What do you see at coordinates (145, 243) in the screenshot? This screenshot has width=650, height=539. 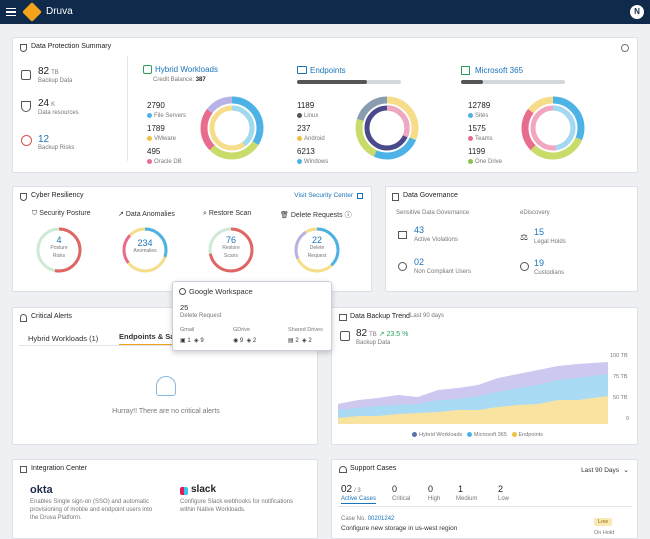 I see `anomalies-value: 234` at bounding box center [145, 243].